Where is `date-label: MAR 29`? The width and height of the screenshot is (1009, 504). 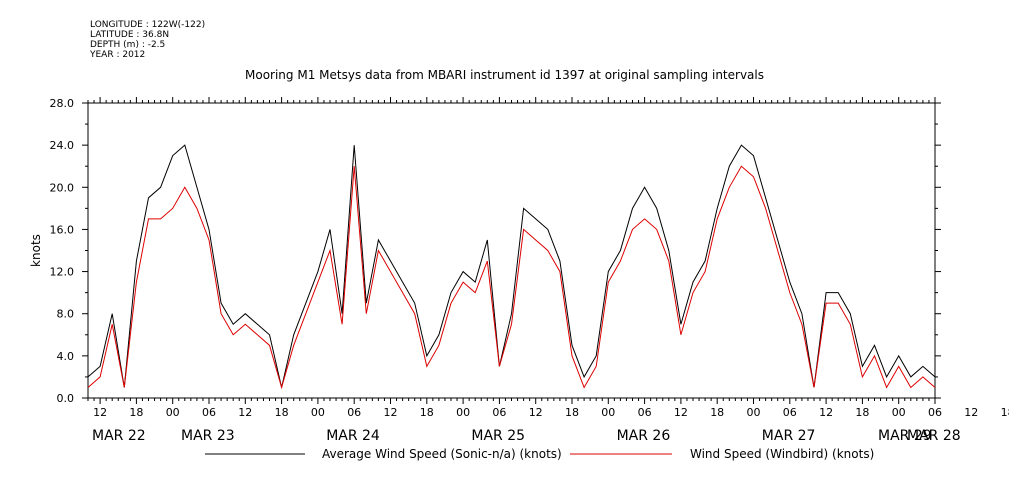 date-label: MAR 29 is located at coordinates (905, 436).